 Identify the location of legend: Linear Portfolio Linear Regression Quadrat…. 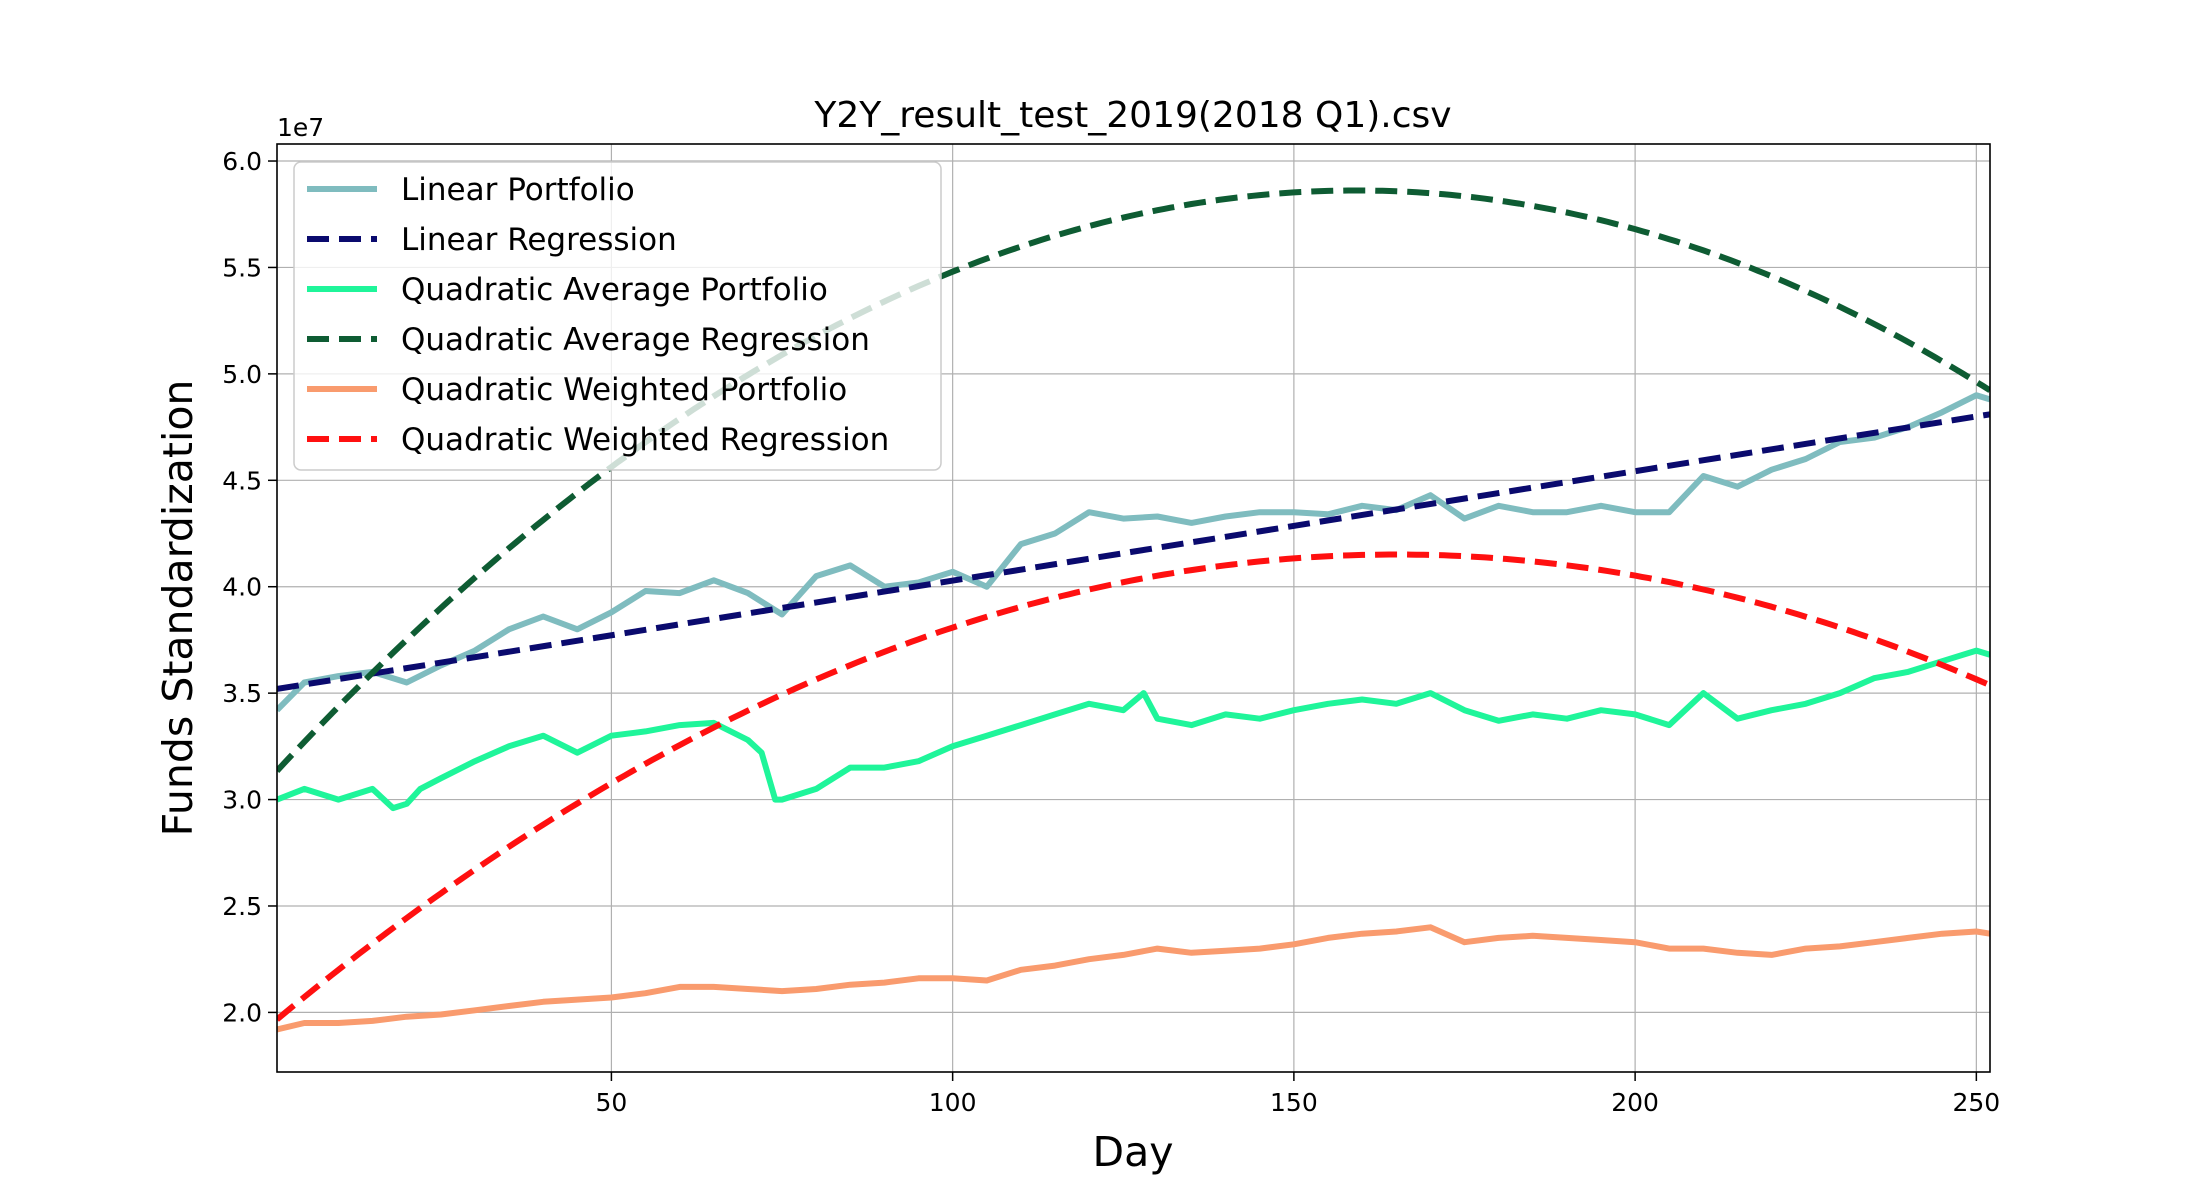
(617, 316).